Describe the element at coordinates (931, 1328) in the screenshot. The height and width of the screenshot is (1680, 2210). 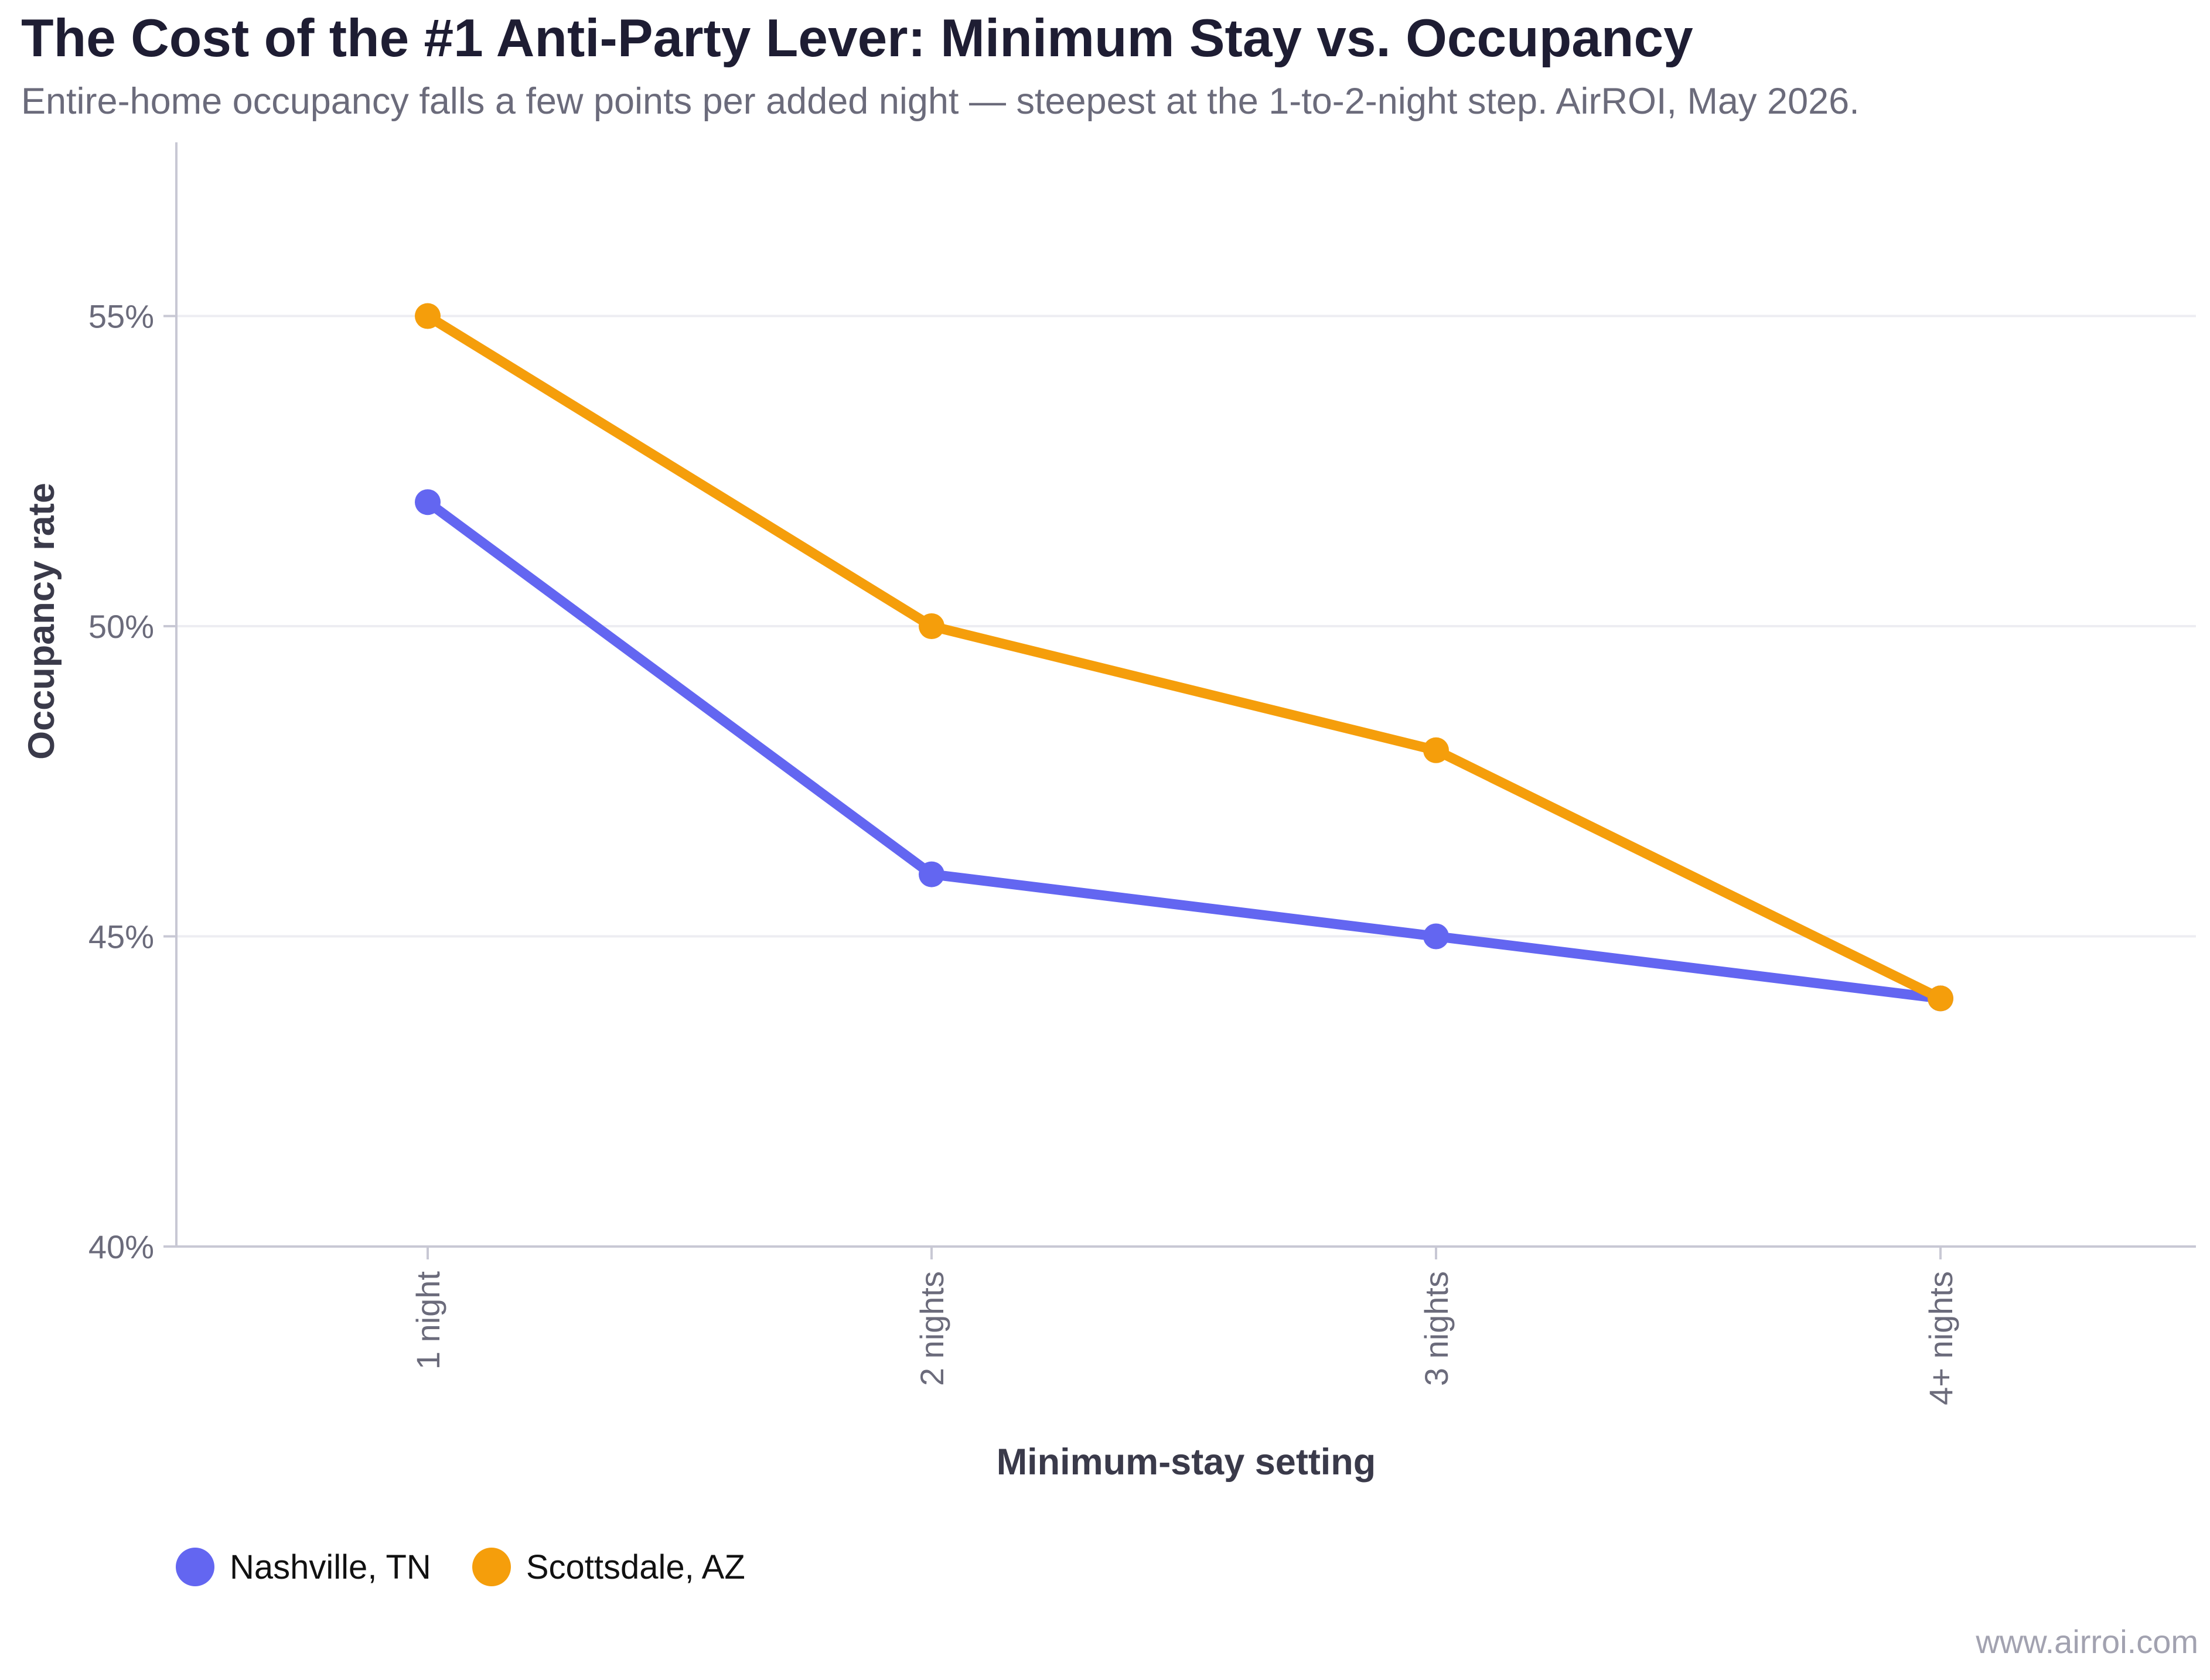
I see `x-tick-label: 2 nights` at that location.